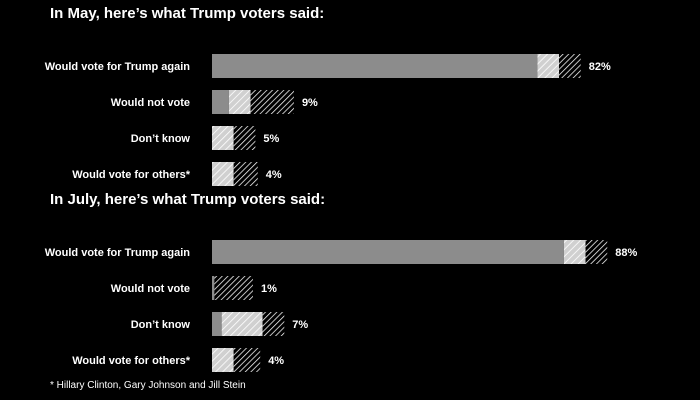 This screenshot has width=700, height=400. What do you see at coordinates (600, 67) in the screenshot?
I see `value-label: 82%` at bounding box center [600, 67].